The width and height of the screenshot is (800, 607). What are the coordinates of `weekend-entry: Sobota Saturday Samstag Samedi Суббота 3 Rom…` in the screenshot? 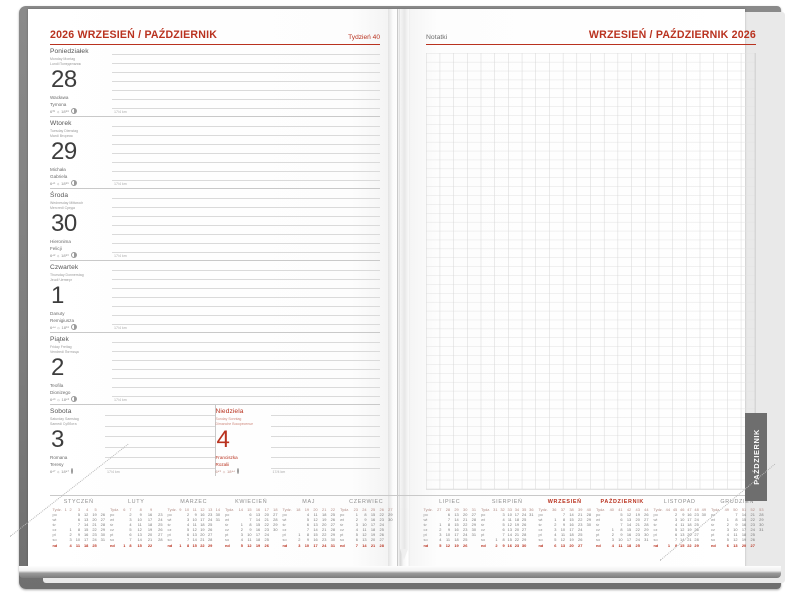 It's located at (215, 440).